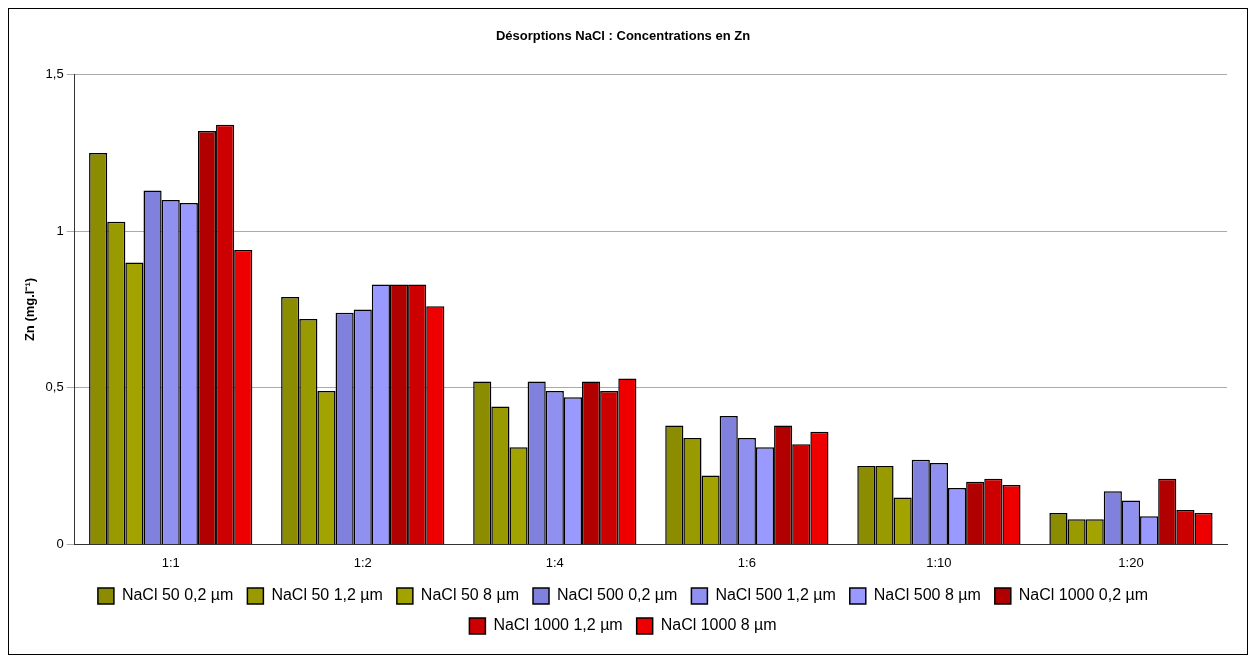 The height and width of the screenshot is (663, 1256). Describe the element at coordinates (54, 387) in the screenshot. I see `y-tick-label: 0,5` at that location.